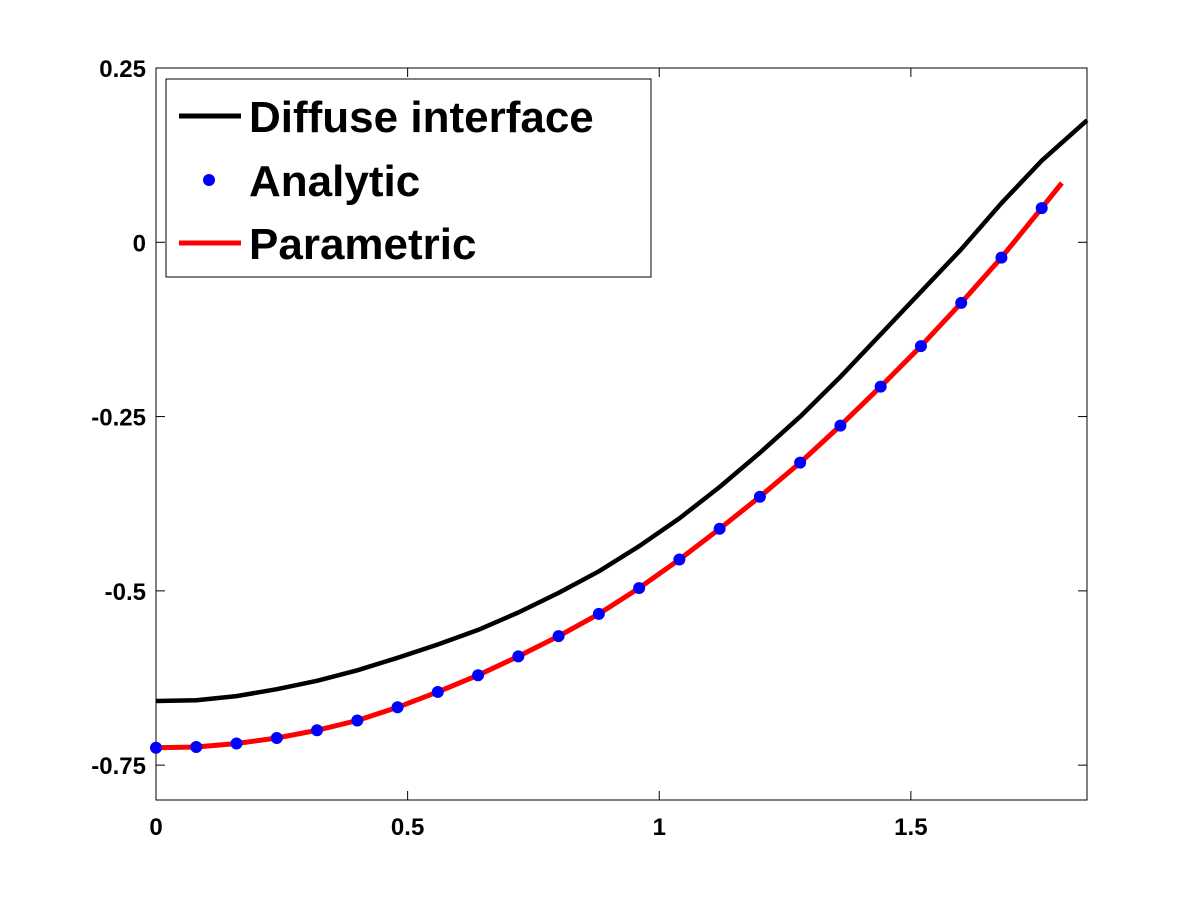  What do you see at coordinates (122, 69) in the screenshot?
I see `y-tick-label: 0.25` at bounding box center [122, 69].